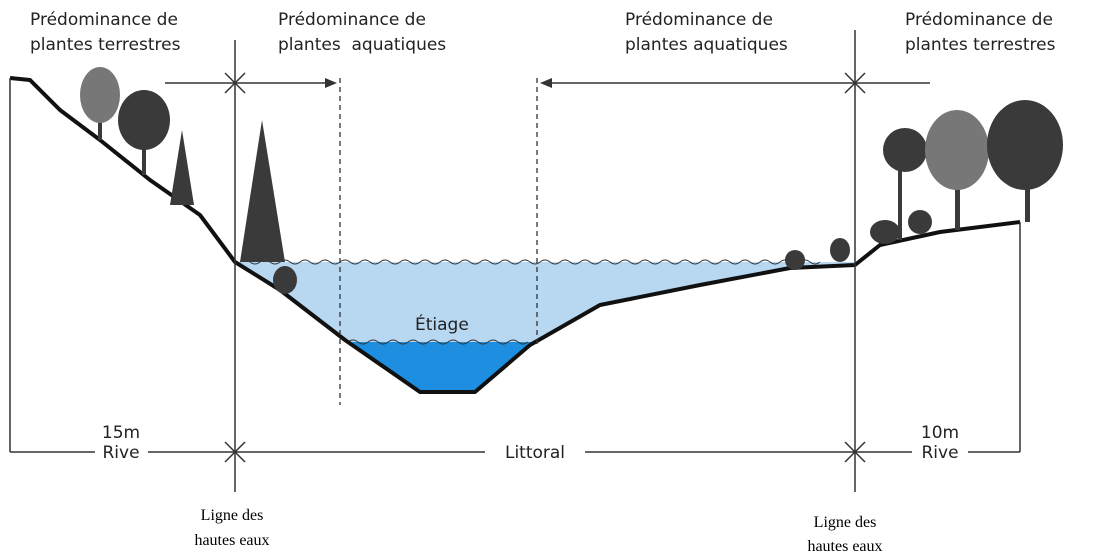 The width and height of the screenshot is (1098, 556). I want to click on low-water, so click(438, 367).